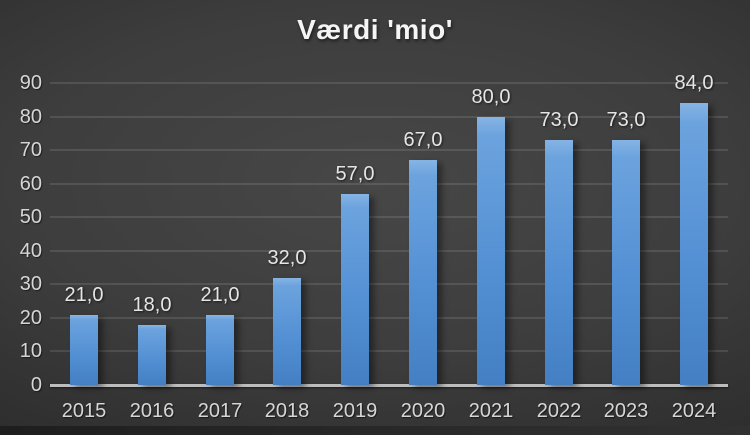  I want to click on bar-value-label: 80,0, so click(491, 97).